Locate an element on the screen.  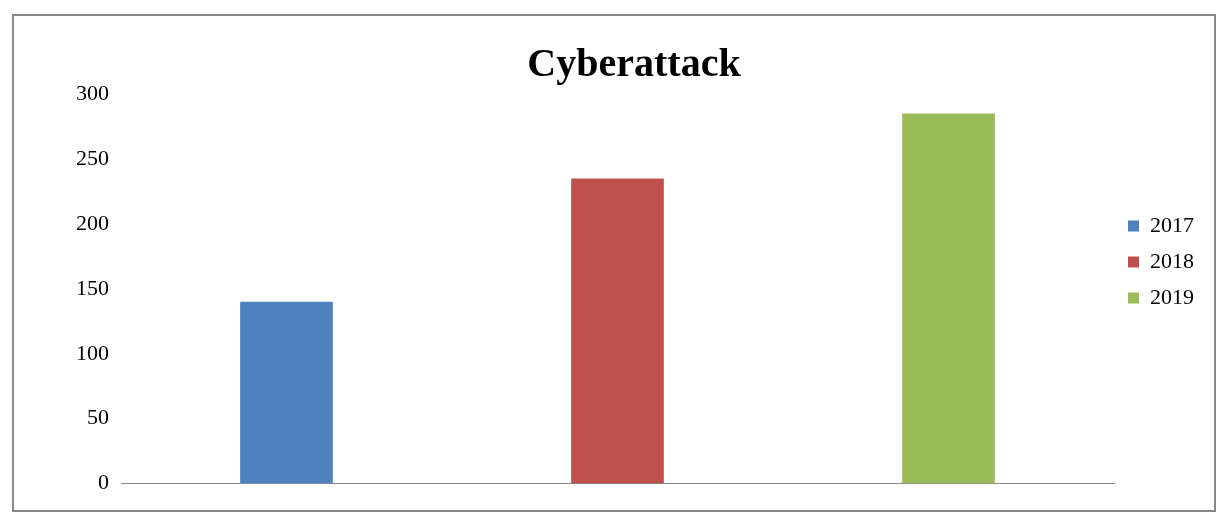
y-tick-label: 0 is located at coordinates (103, 482).